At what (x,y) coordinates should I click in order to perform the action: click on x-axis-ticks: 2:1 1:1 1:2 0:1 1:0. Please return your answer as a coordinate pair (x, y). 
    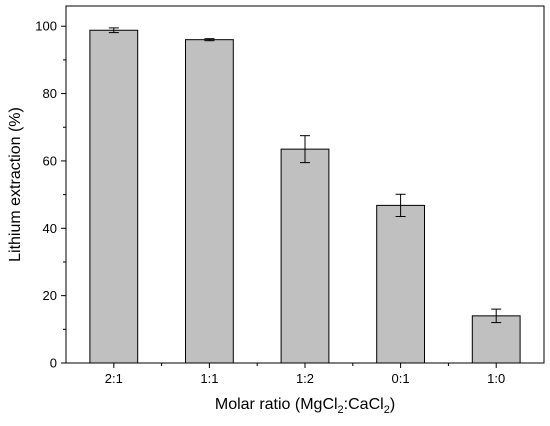
    Looking at the image, I should click on (305, 374).